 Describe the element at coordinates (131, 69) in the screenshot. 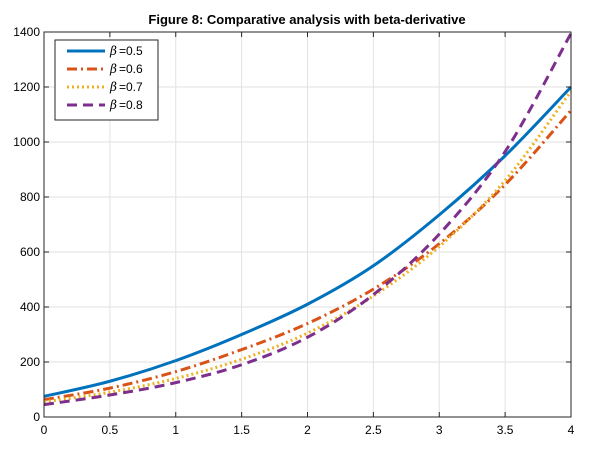

I see `legend-label-2: =0.6` at that location.